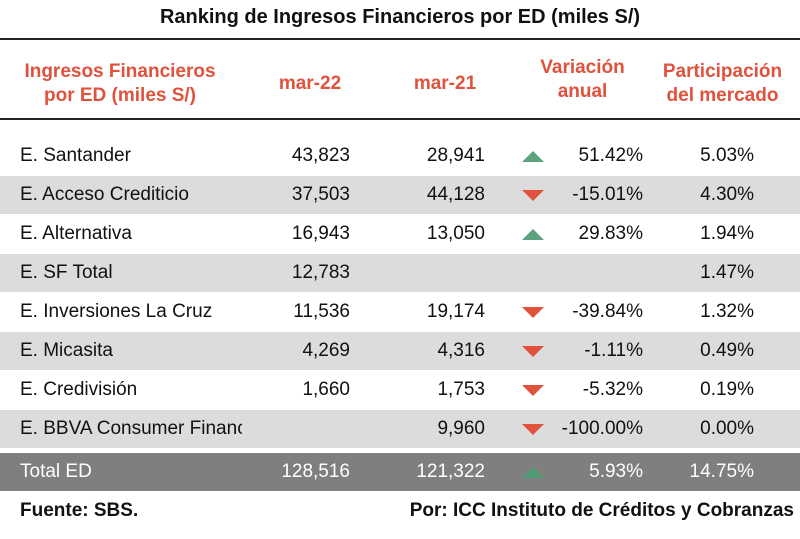 The height and width of the screenshot is (539, 800). Describe the element at coordinates (66, 350) in the screenshot. I see `row-name: E. Micasita` at that location.